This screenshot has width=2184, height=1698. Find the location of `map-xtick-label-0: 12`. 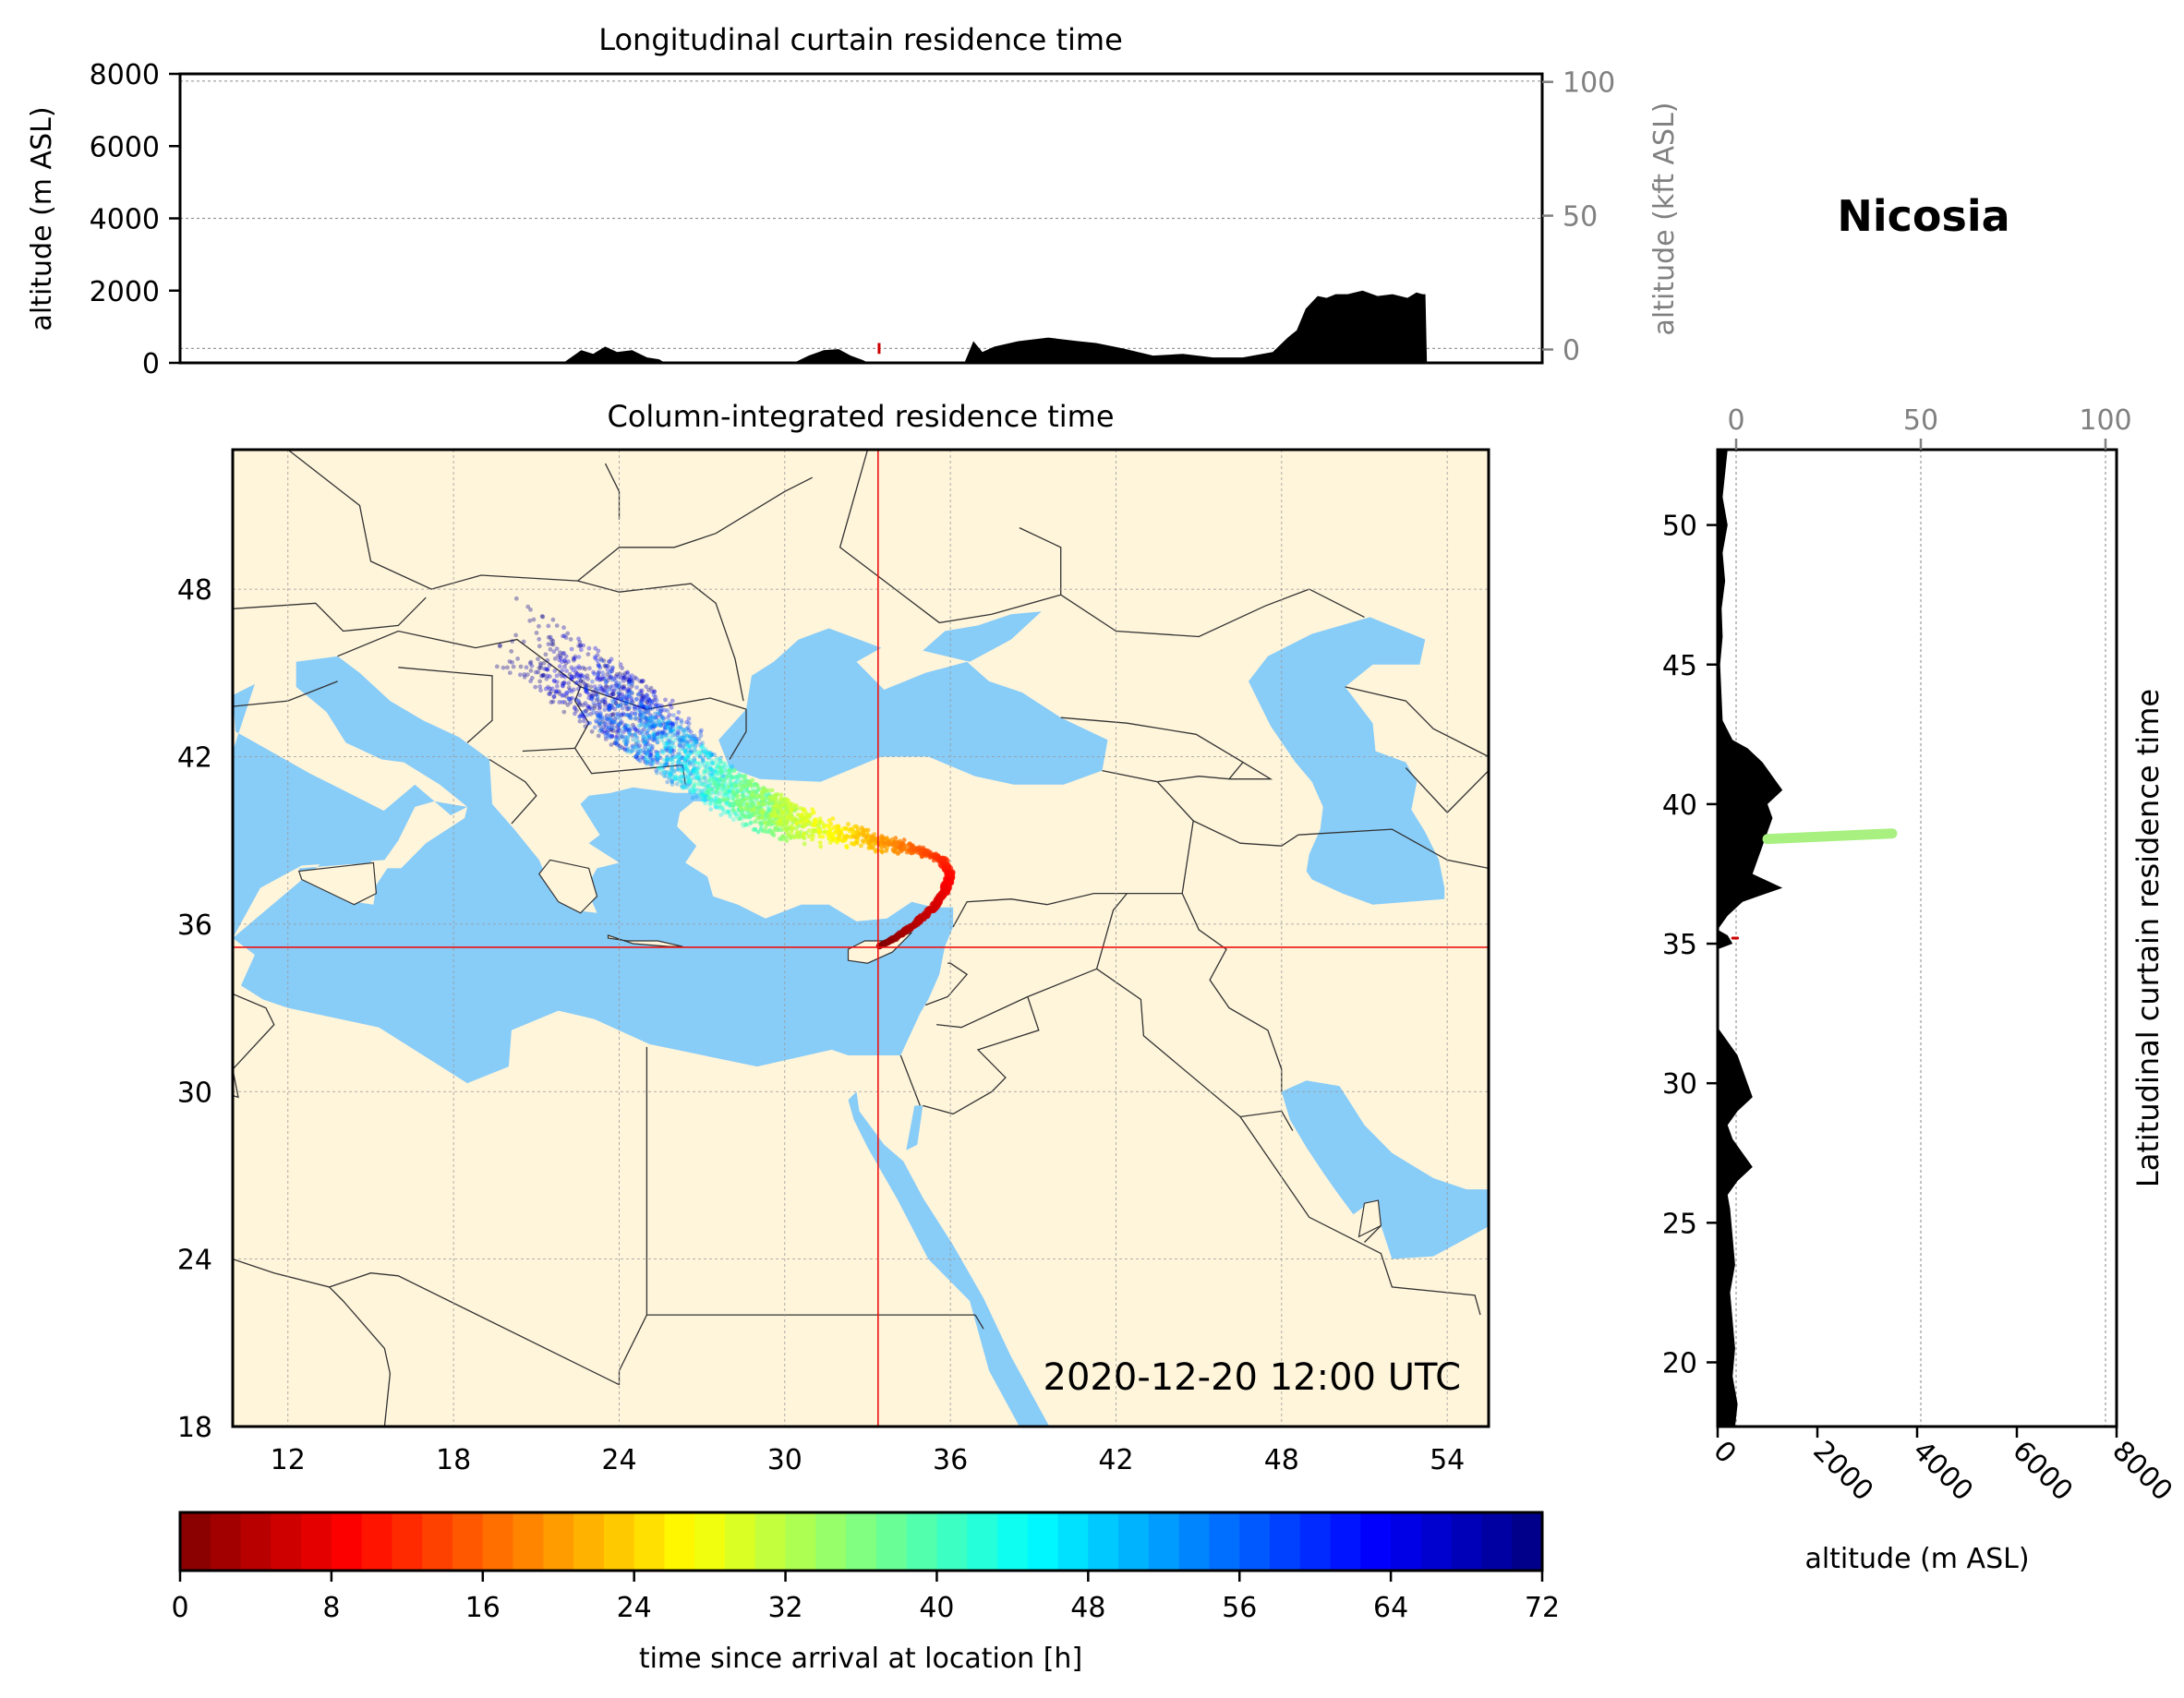

map-xtick-label-0: 12 is located at coordinates (288, 1460).